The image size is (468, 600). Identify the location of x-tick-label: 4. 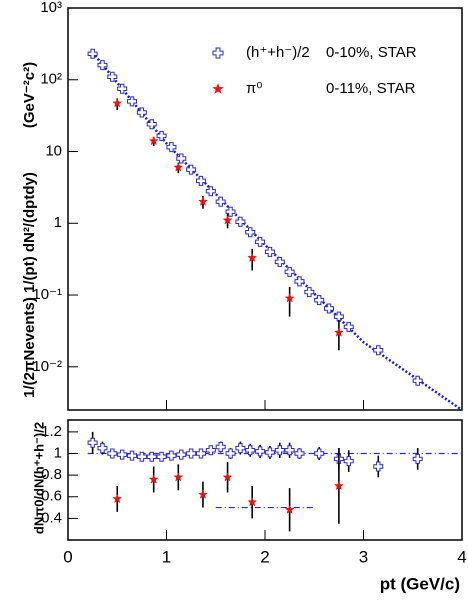
(461, 556).